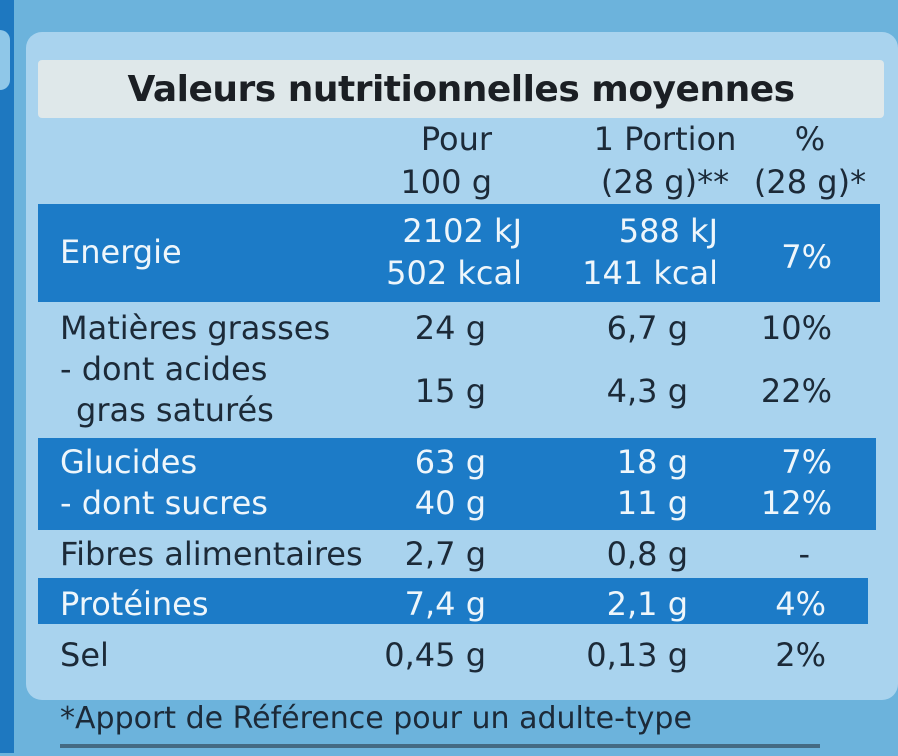 Image resolution: width=898 pixels, height=756 pixels. What do you see at coordinates (446, 182) in the screenshot?
I see `header-per100-line2: 100 g` at bounding box center [446, 182].